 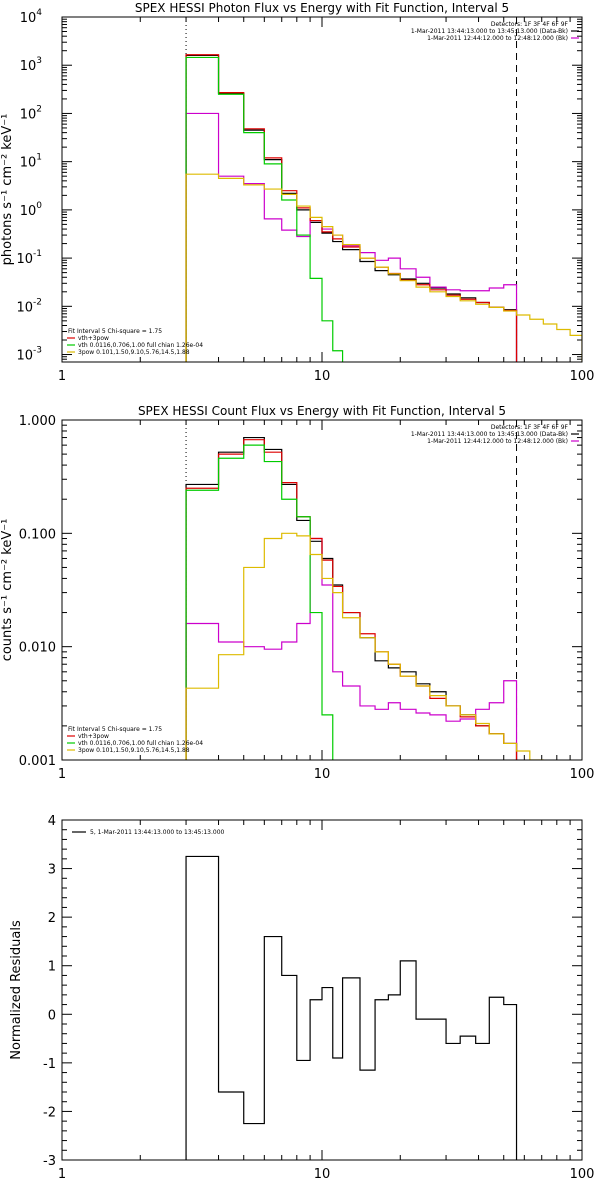 I want to click on y-tick-label: 10¹, so click(x=31, y=162).